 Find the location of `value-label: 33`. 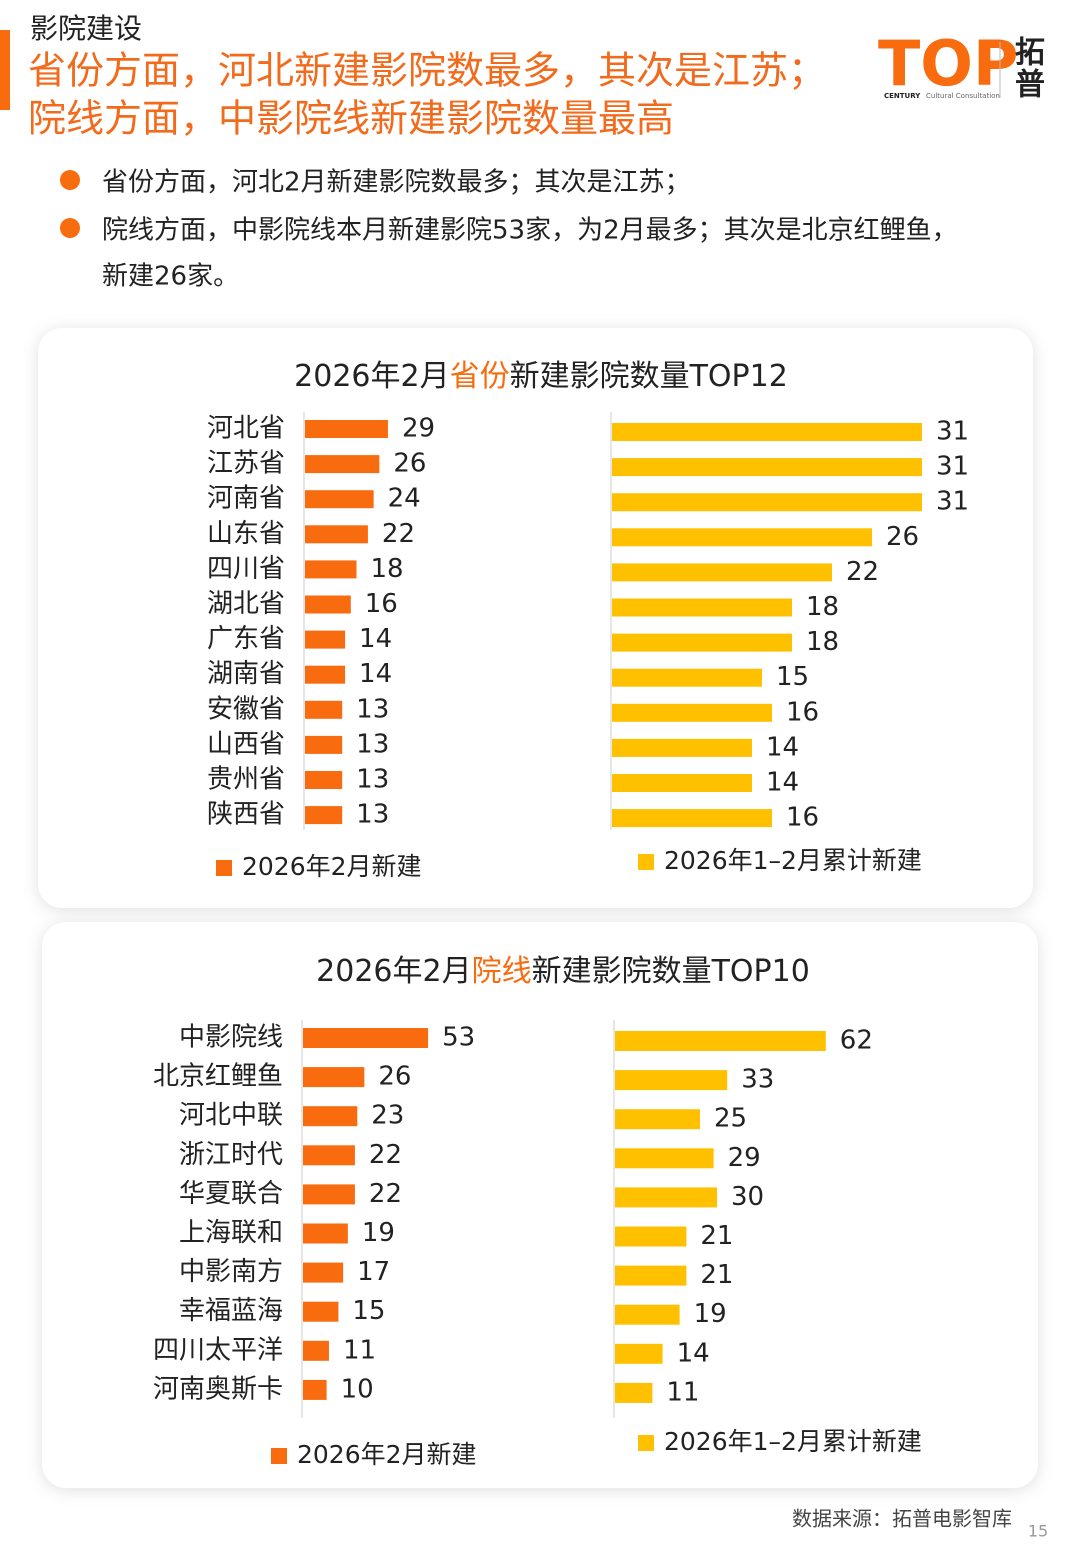

value-label: 33 is located at coordinates (757, 1080).